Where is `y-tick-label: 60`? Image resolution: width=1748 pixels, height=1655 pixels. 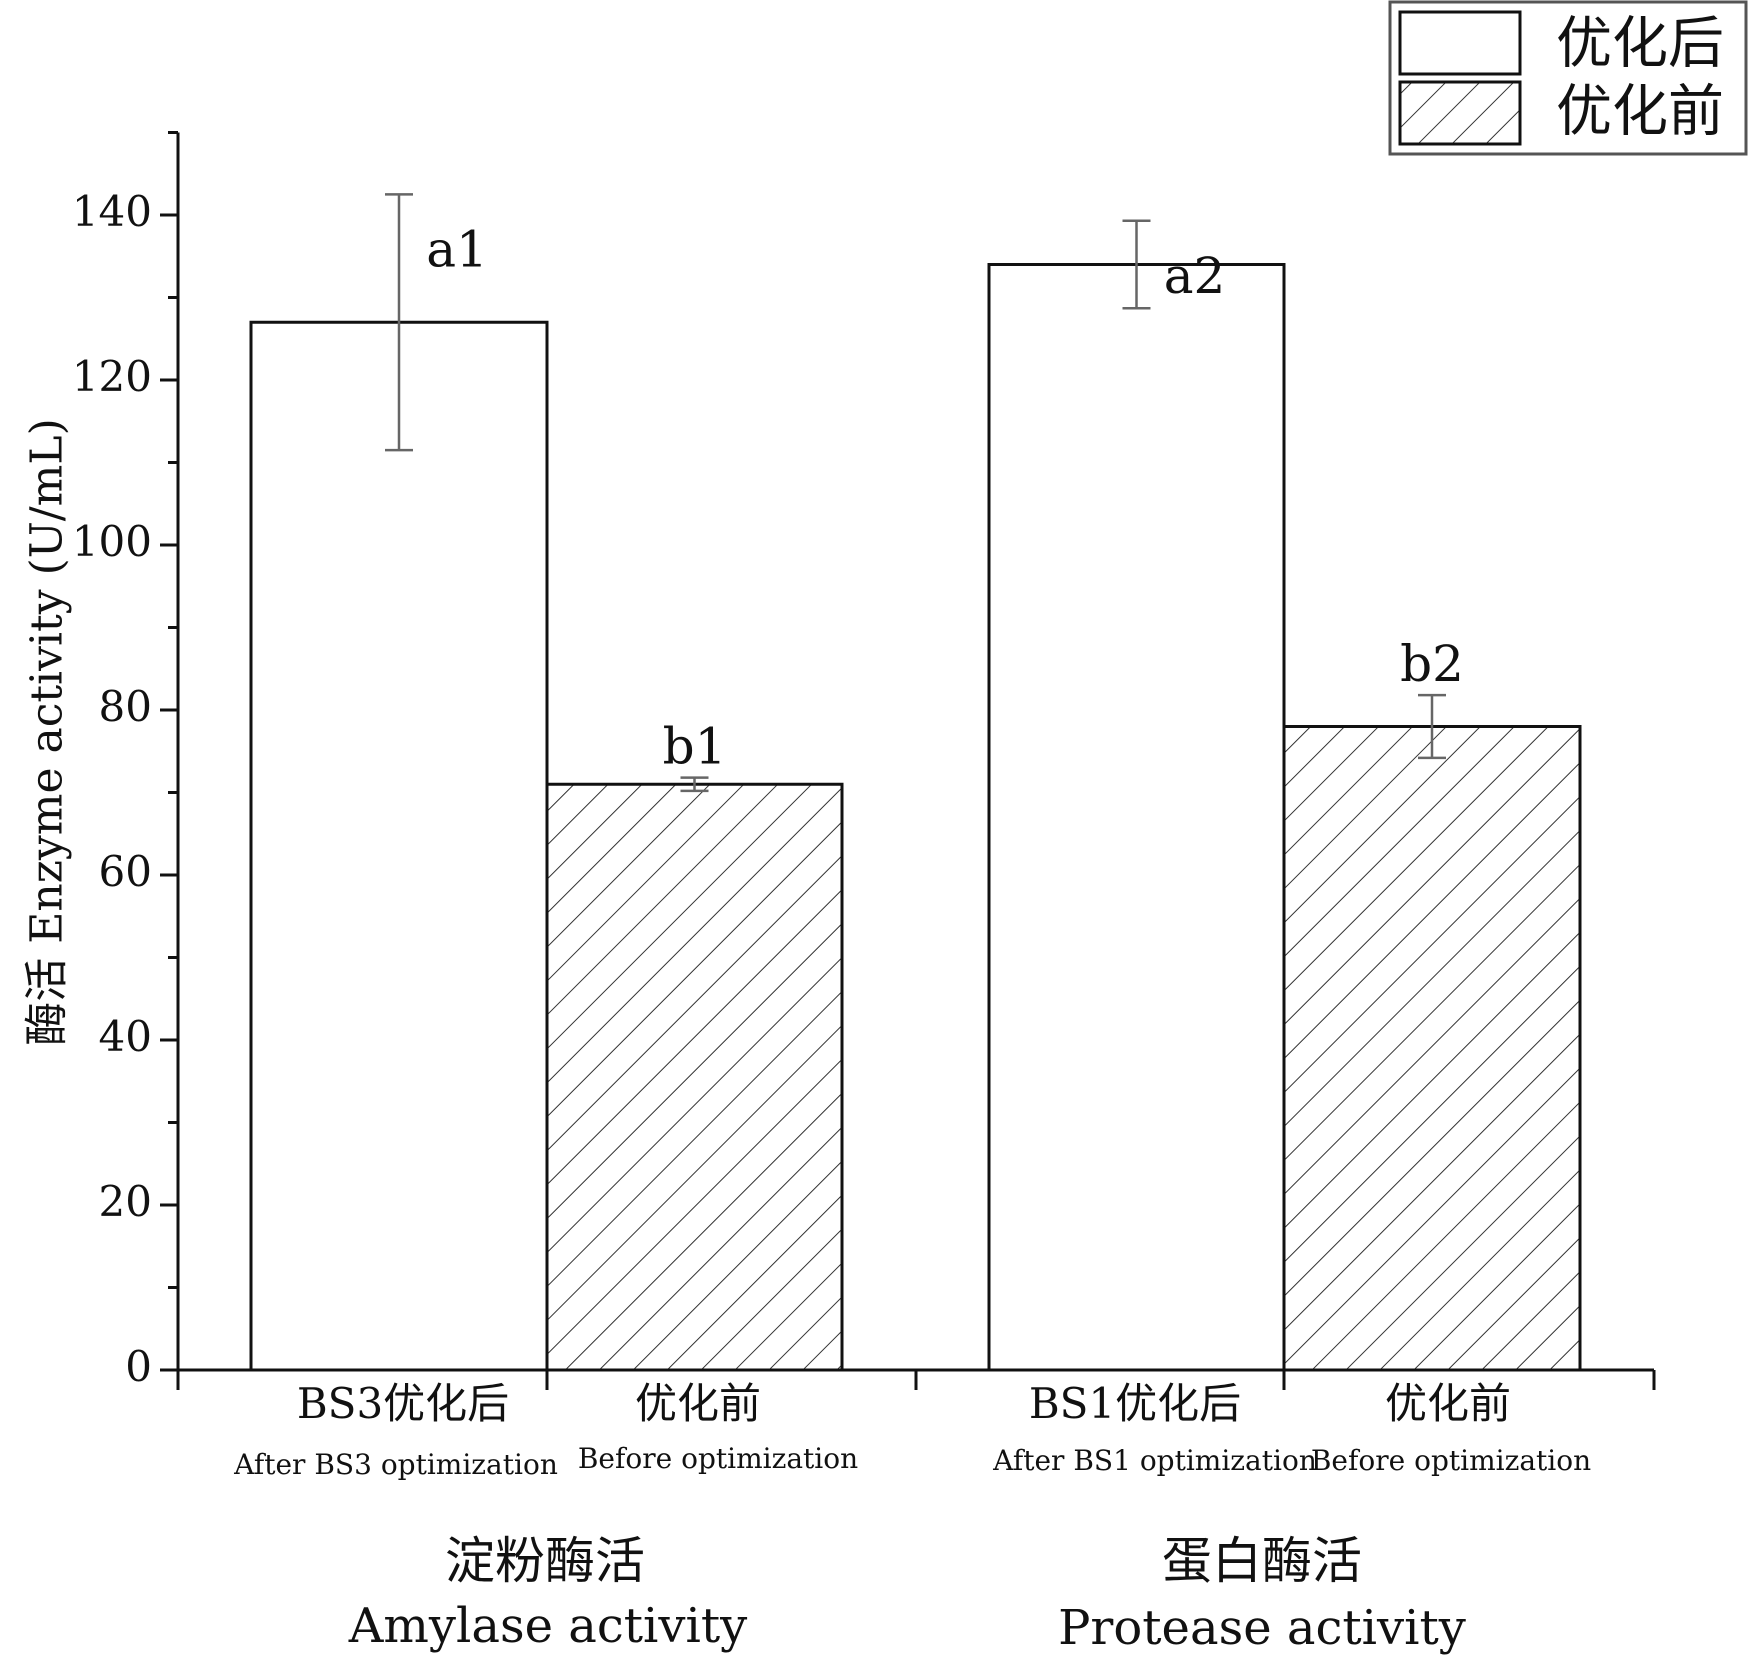 y-tick-label: 60 is located at coordinates (125, 871).